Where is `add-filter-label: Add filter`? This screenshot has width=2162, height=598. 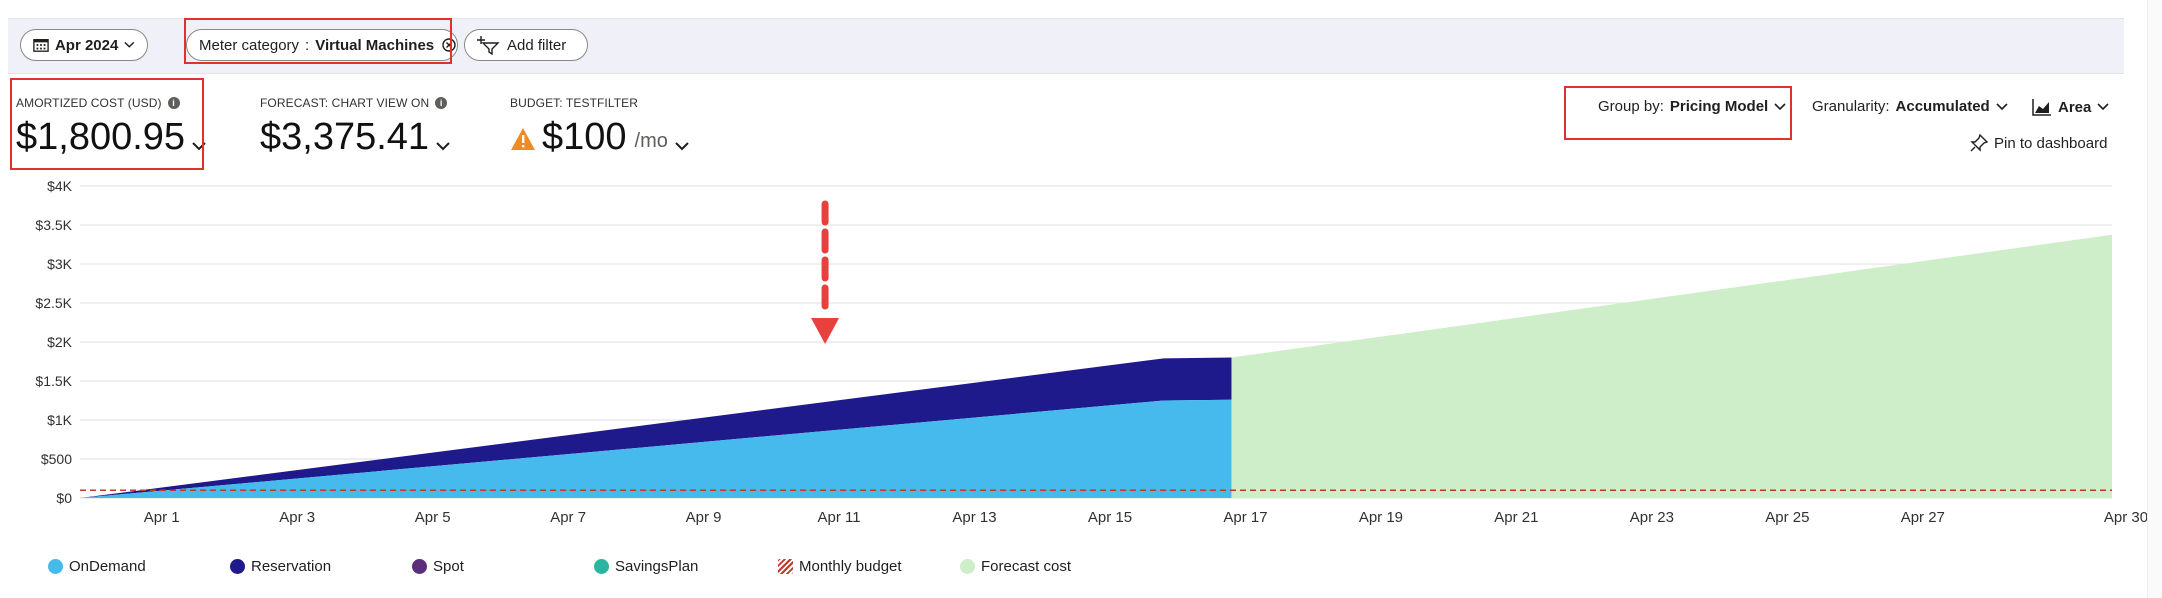
add-filter-label: Add filter is located at coordinates (537, 45).